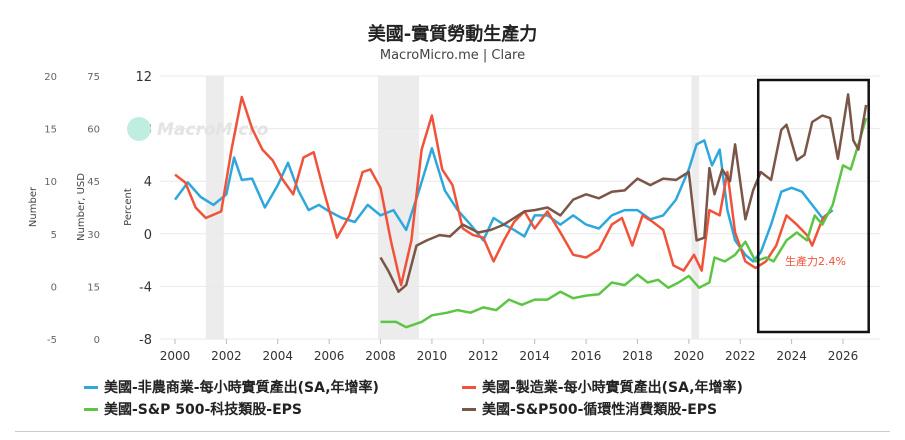  Describe the element at coordinates (329, 356) in the screenshot. I see `x-tick-label: 2006` at that location.